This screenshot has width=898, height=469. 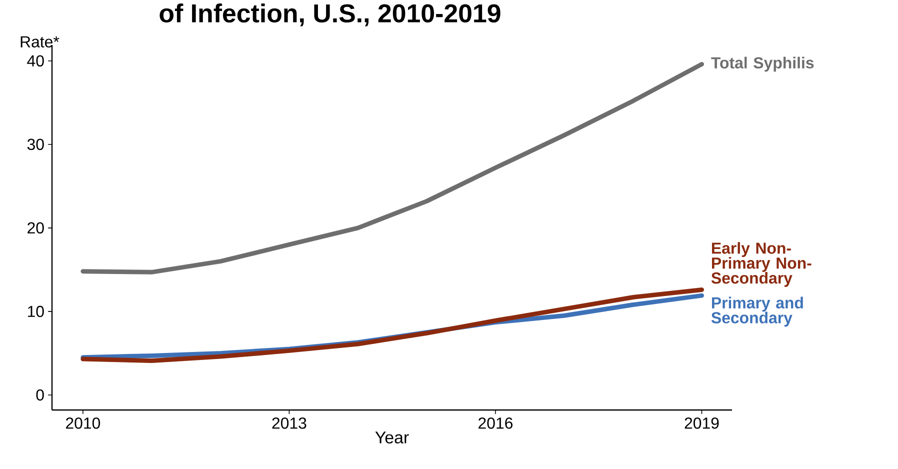 What do you see at coordinates (83, 423) in the screenshot?
I see `x-tick-label: 2010` at bounding box center [83, 423].